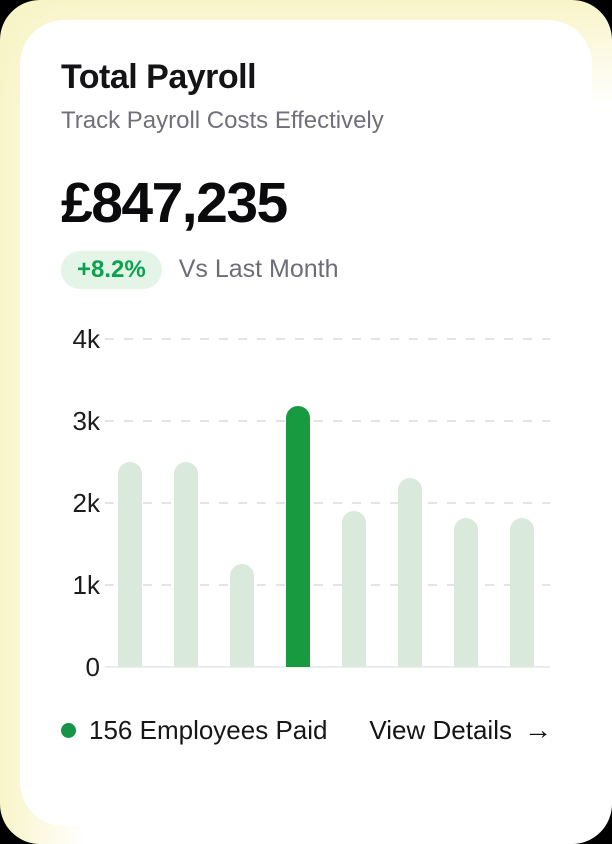 The image size is (612, 844). What do you see at coordinates (86, 502) in the screenshot?
I see `y-axis-label: 2k` at bounding box center [86, 502].